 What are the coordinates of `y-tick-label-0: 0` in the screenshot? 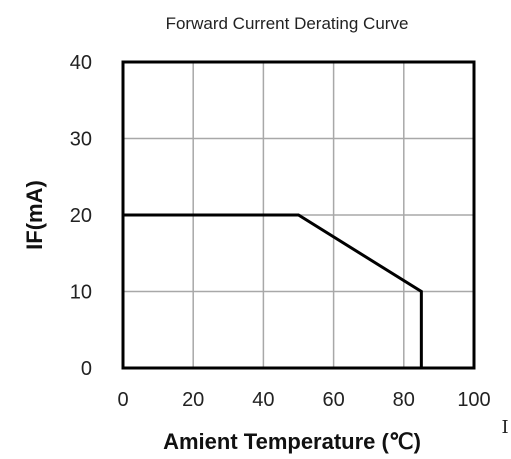 It's located at (86, 369).